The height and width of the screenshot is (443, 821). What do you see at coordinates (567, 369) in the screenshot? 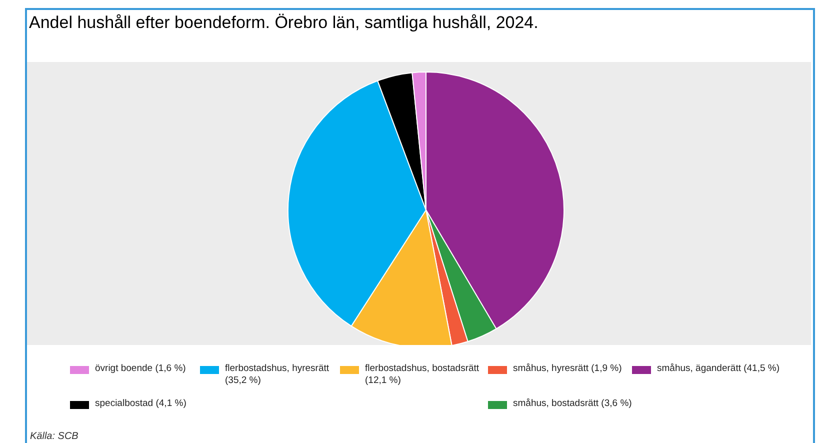
I see `legend-label: småhus, hyresrätt (1,9 %)` at bounding box center [567, 369].